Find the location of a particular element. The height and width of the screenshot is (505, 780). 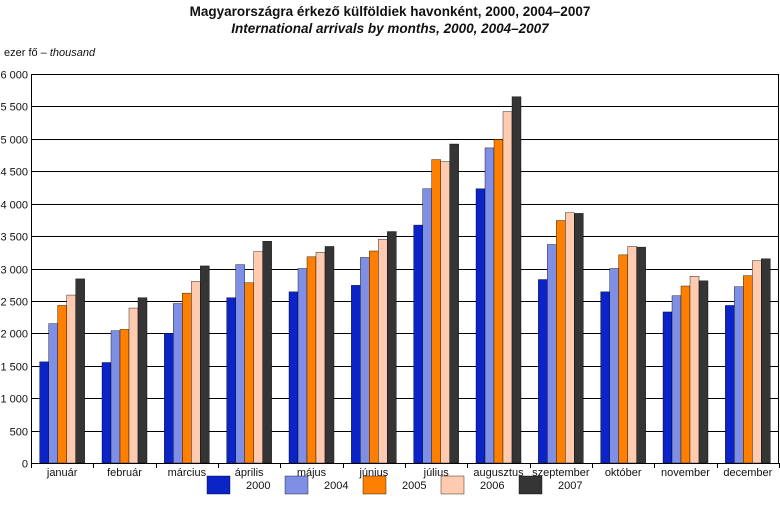

y-tick-label: 3 000 is located at coordinates (14, 271).